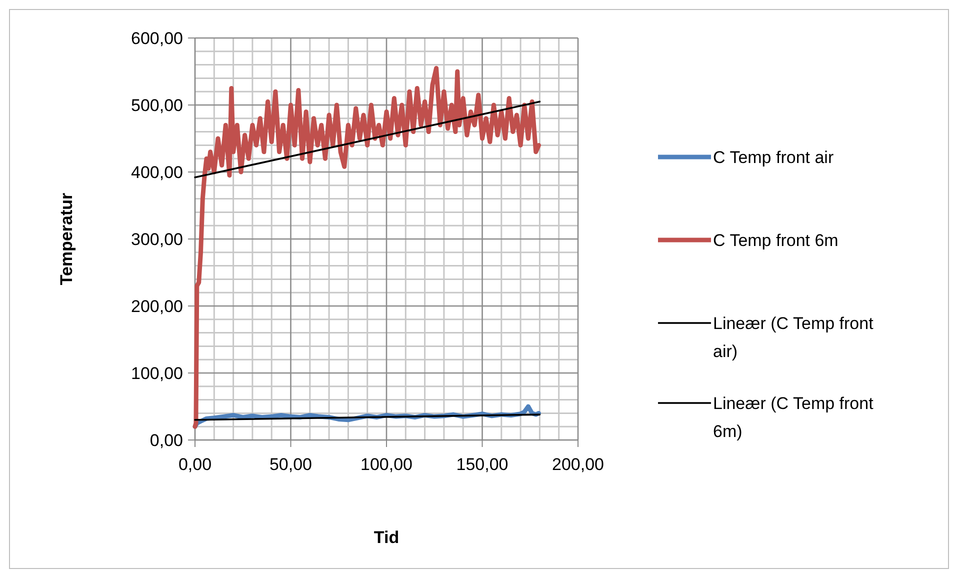 The height and width of the screenshot is (578, 958). What do you see at coordinates (578, 464) in the screenshot?
I see `x-tick-label: 200,00` at bounding box center [578, 464].